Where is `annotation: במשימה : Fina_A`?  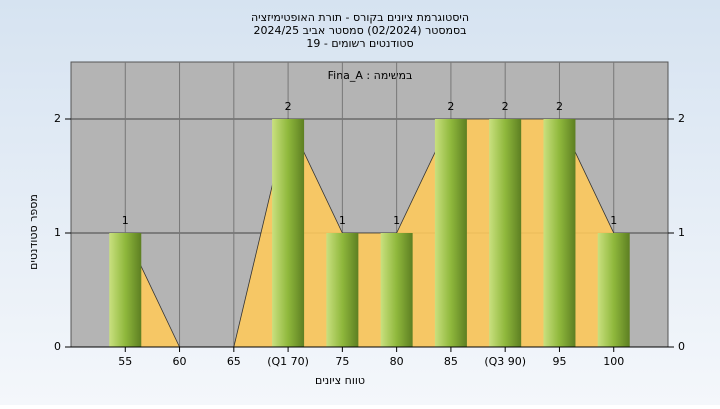 annotation: במשימה : Fina_A is located at coordinates (370, 75).